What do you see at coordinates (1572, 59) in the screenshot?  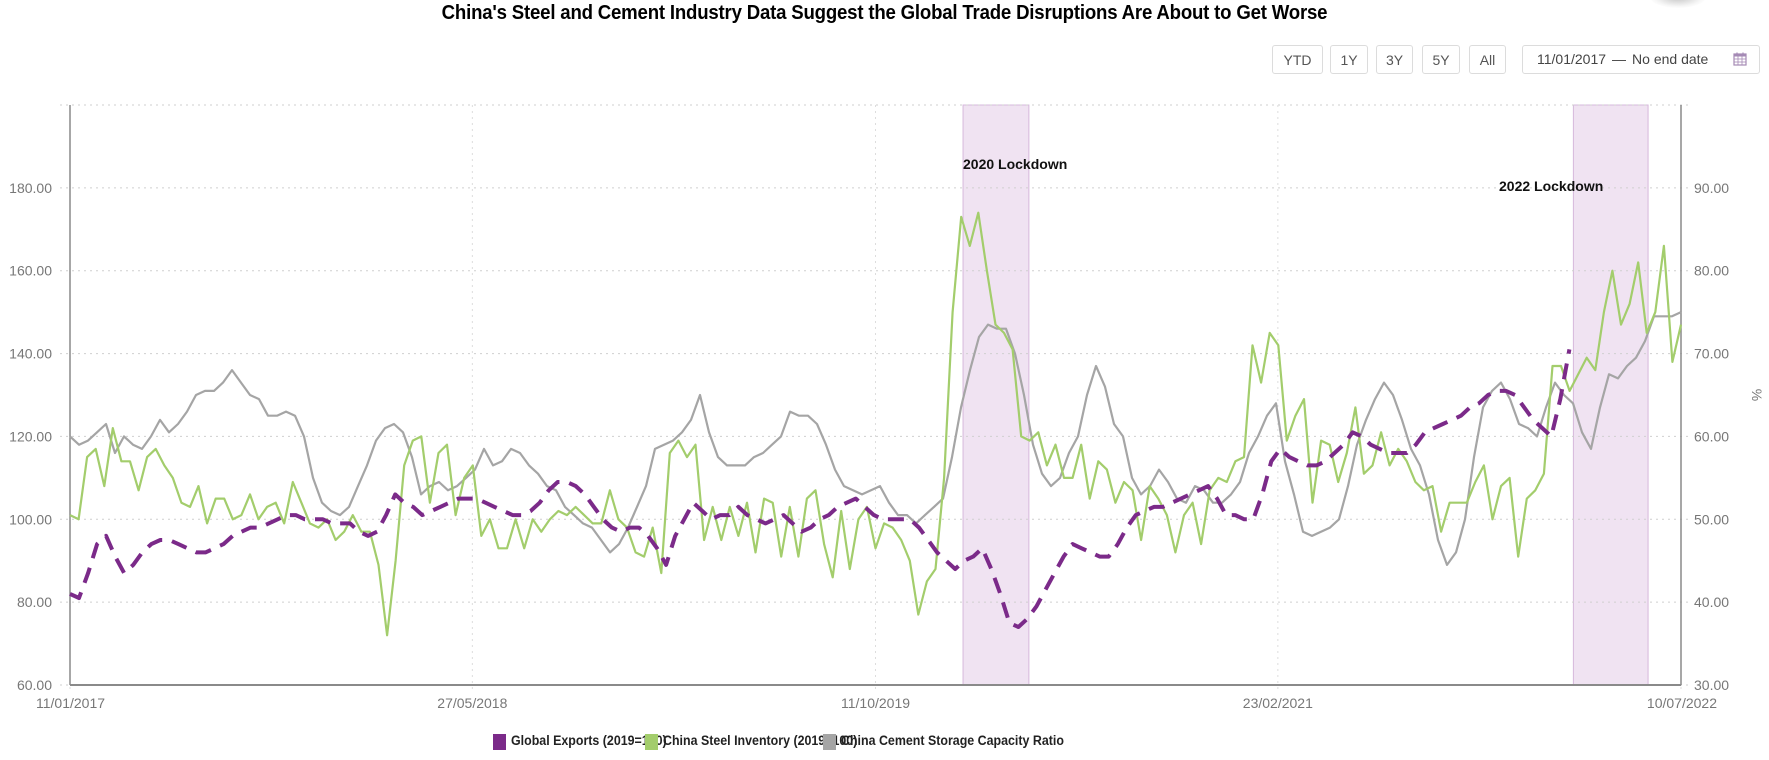 I see `date-range-start: 11/01/2017` at bounding box center [1572, 59].